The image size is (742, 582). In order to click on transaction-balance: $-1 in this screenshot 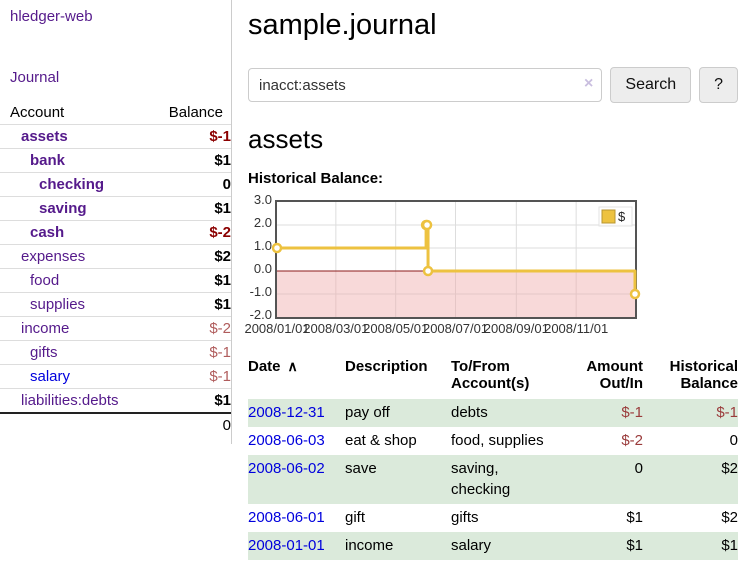, I will do `click(690, 413)`.